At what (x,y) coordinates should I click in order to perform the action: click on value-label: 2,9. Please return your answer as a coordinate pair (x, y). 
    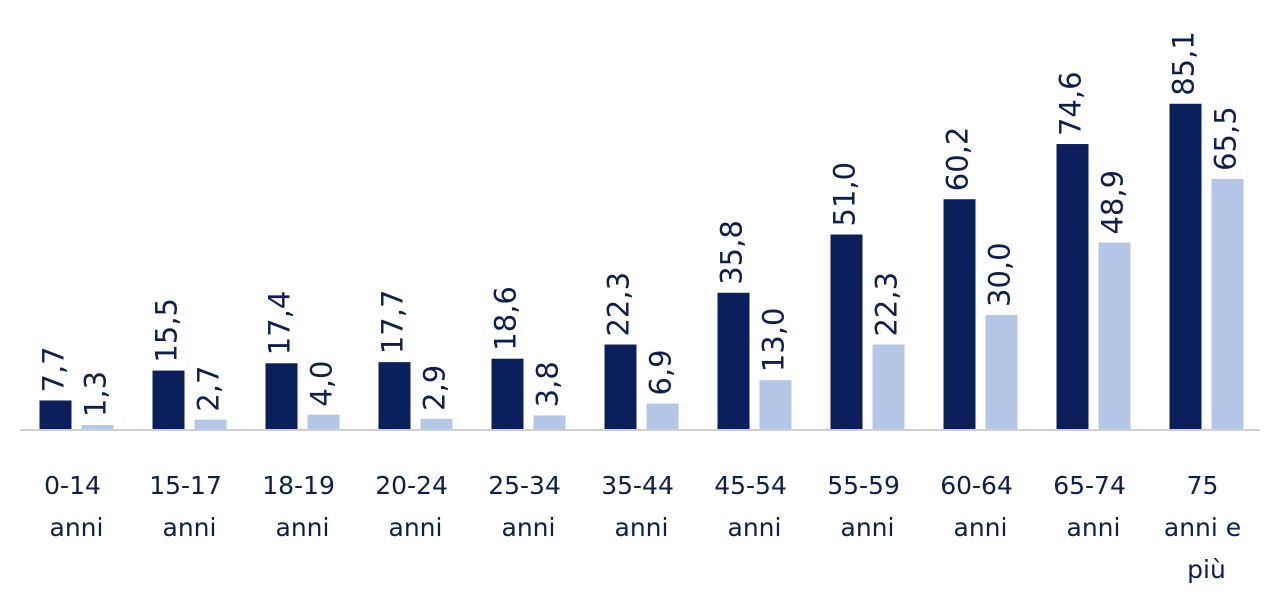
    Looking at the image, I should click on (435, 388).